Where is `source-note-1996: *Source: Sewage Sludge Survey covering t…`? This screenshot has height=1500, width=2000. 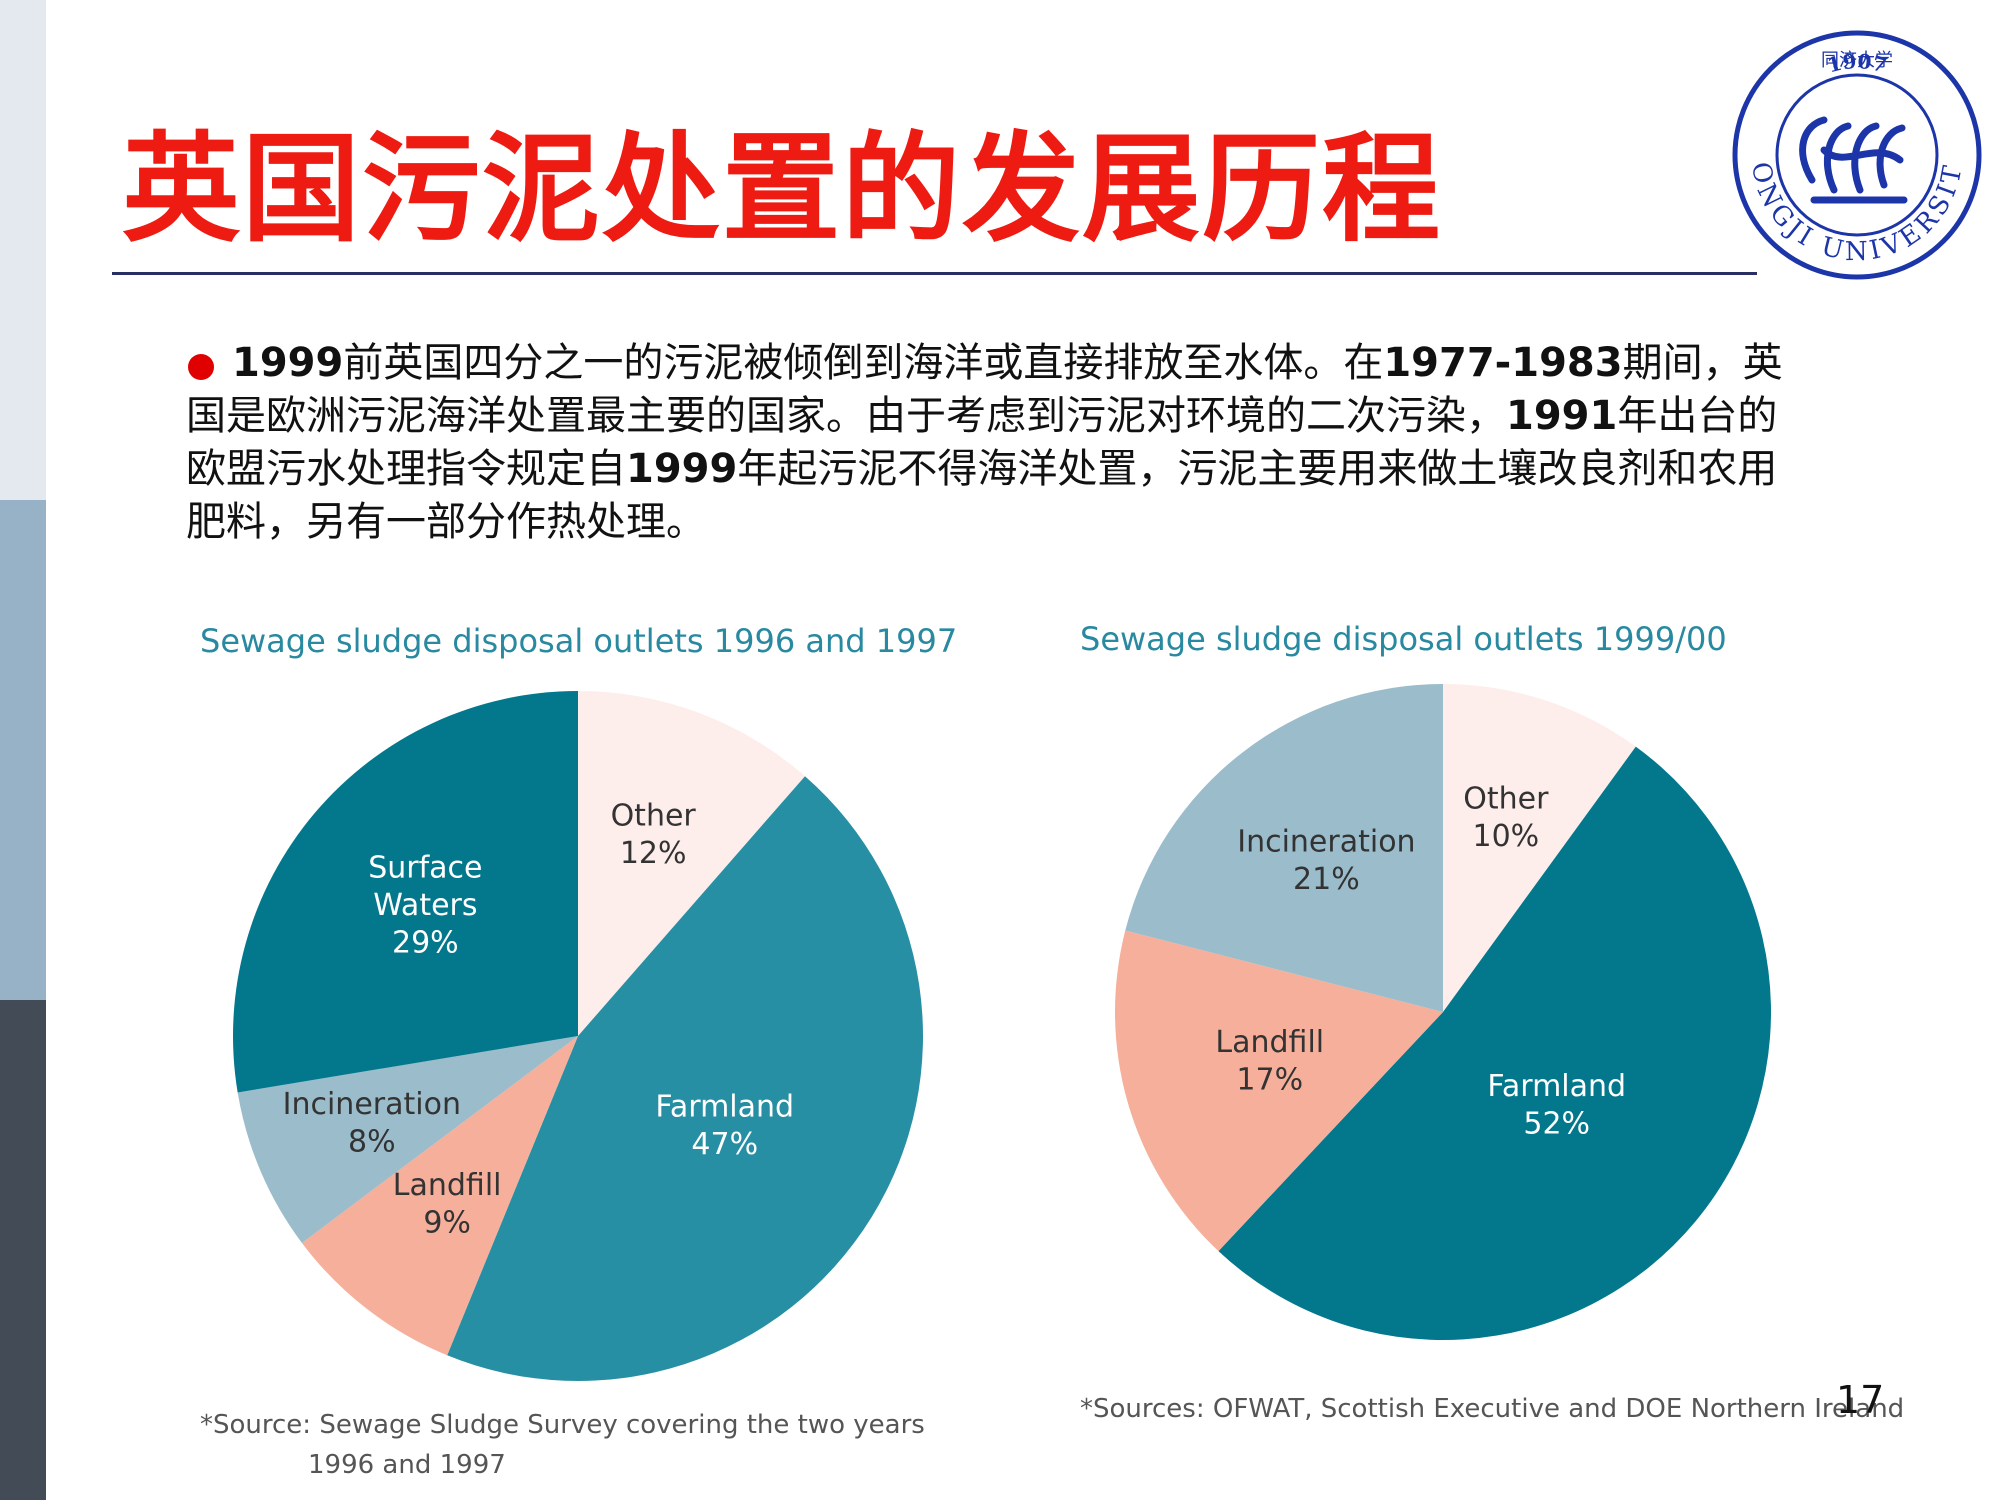 source-note-1996: *Source: Sewage Sludge Survey covering t… is located at coordinates (562, 1425).